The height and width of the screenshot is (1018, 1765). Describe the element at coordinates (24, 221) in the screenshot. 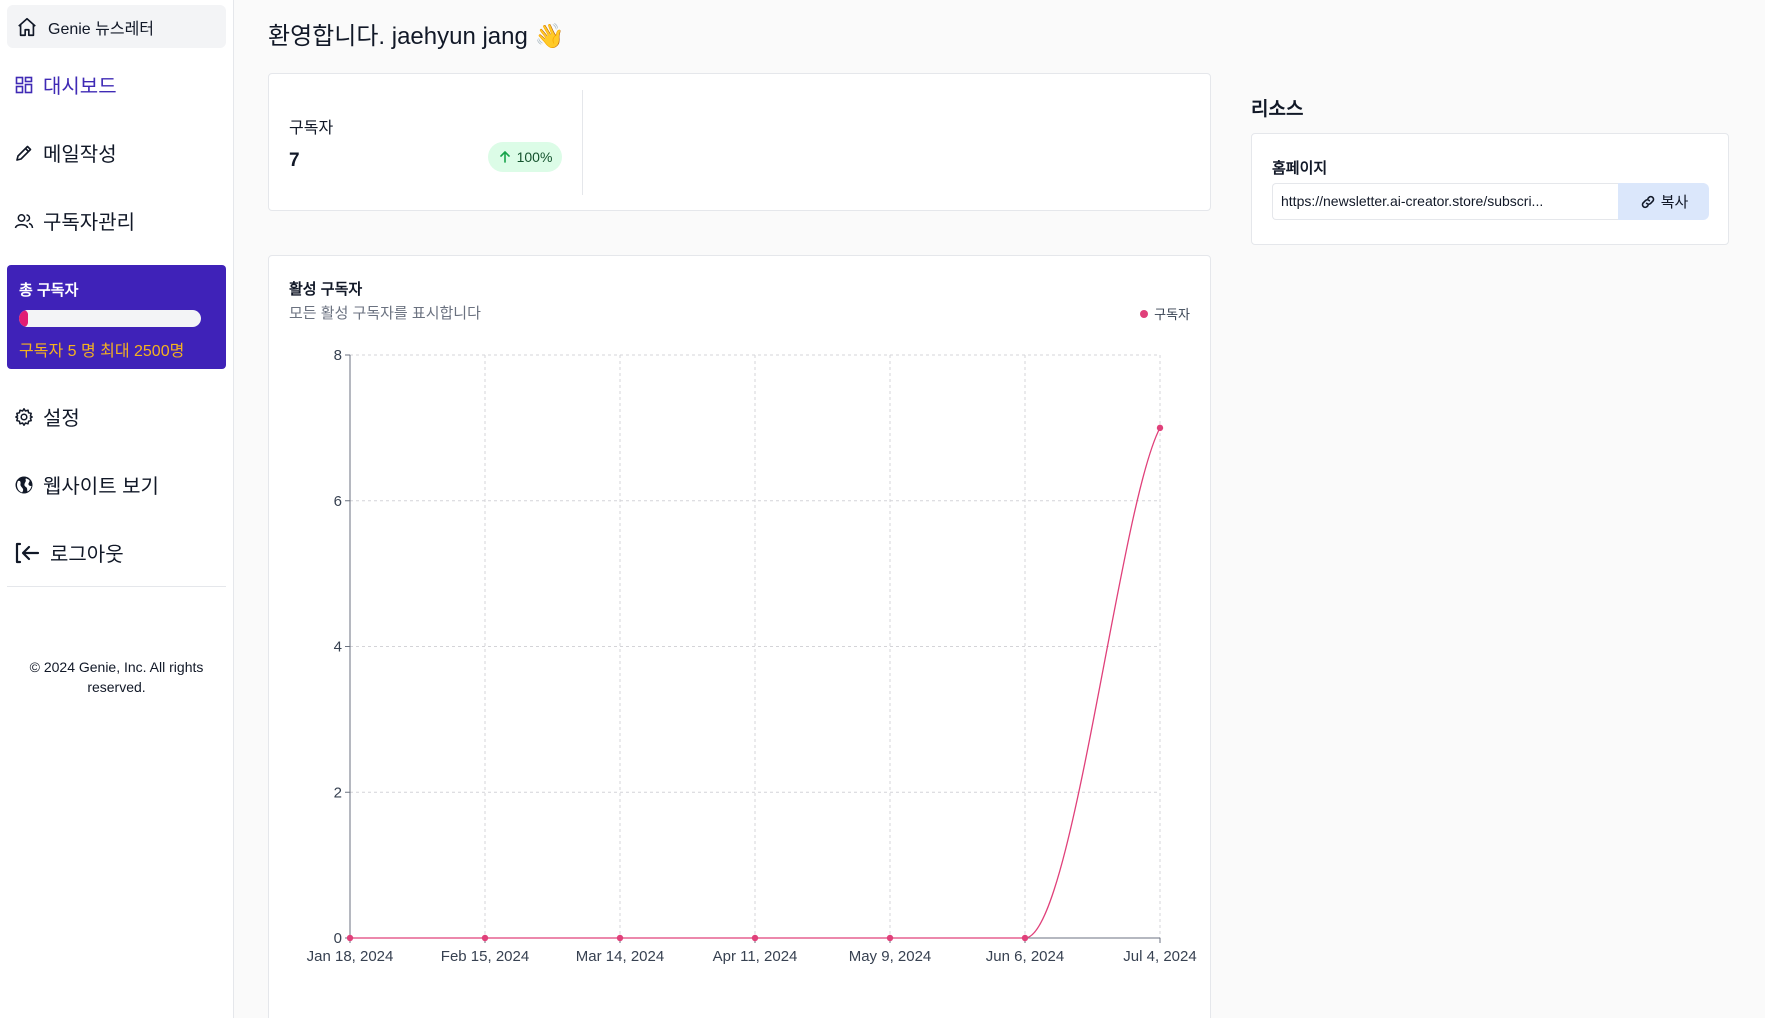

I see `users-icon` at that location.